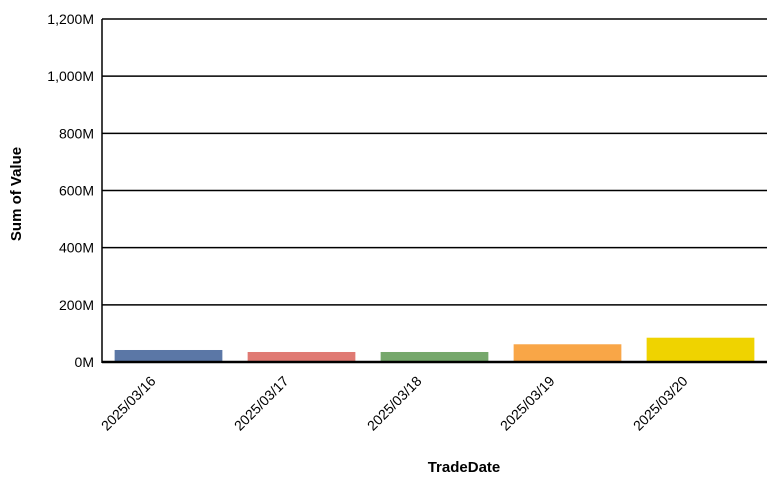 This screenshot has width=767, height=479. I want to click on y-tick-label: 0M, so click(84, 362).